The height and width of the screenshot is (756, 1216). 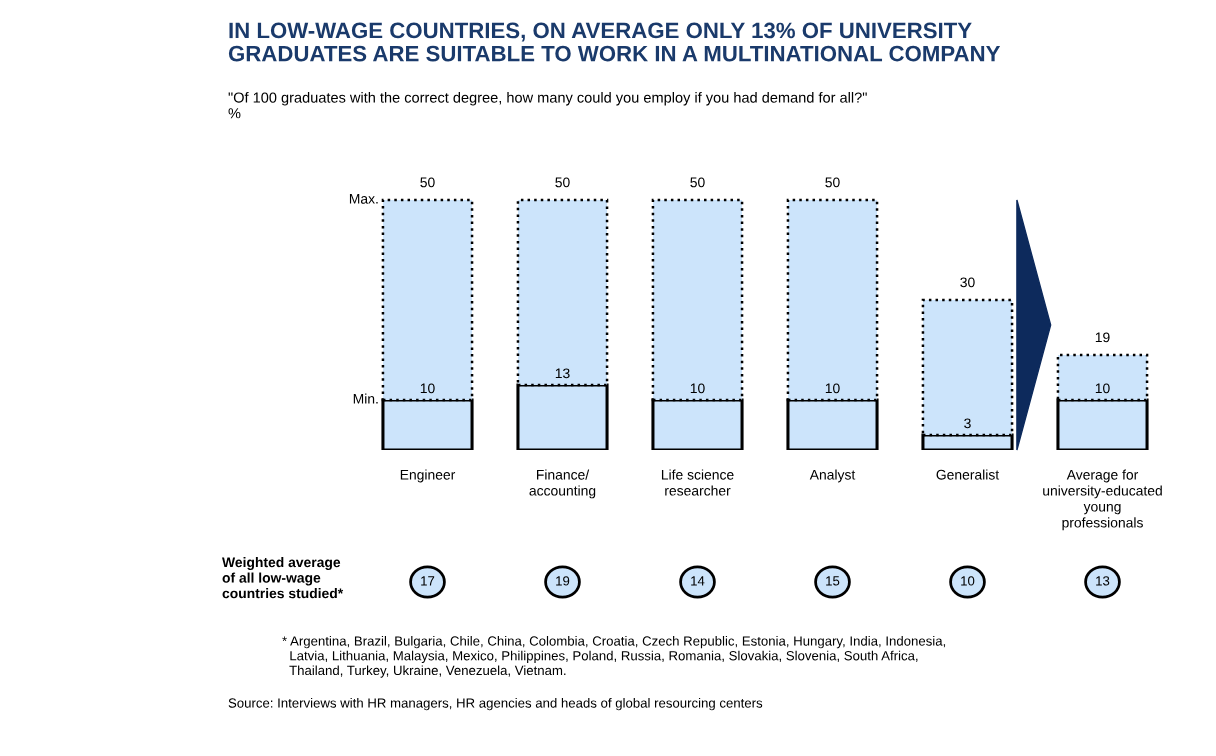 What do you see at coordinates (832, 476) in the screenshot?
I see `x-tick-label: Analyst` at bounding box center [832, 476].